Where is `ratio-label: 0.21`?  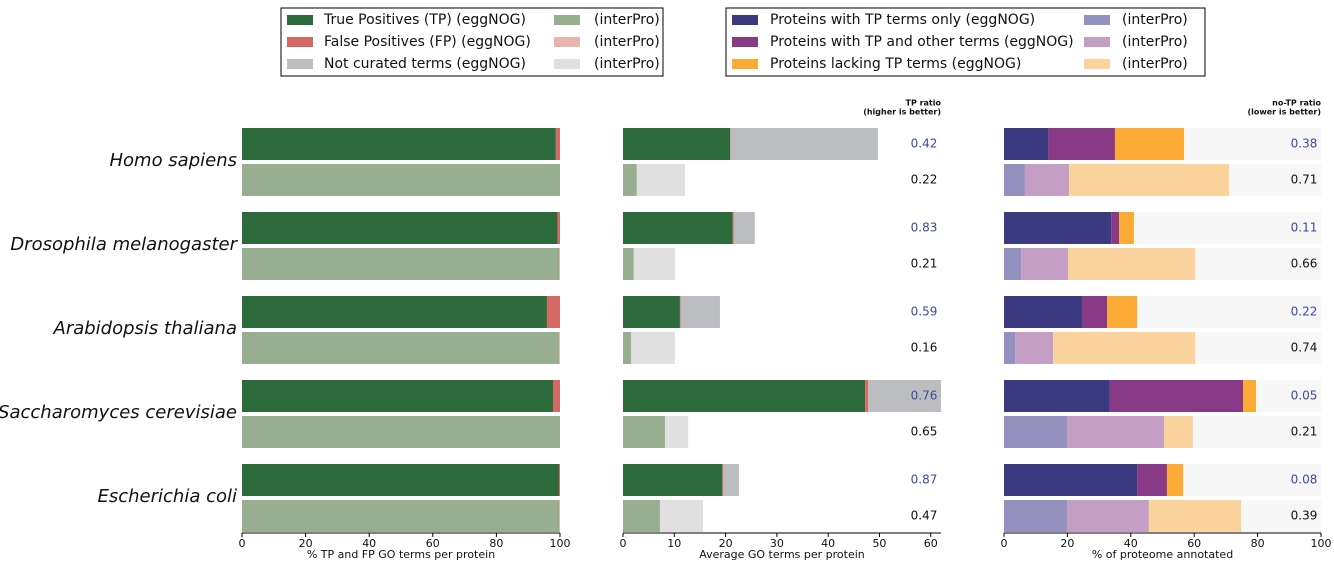 ratio-label: 0.21 is located at coordinates (924, 264).